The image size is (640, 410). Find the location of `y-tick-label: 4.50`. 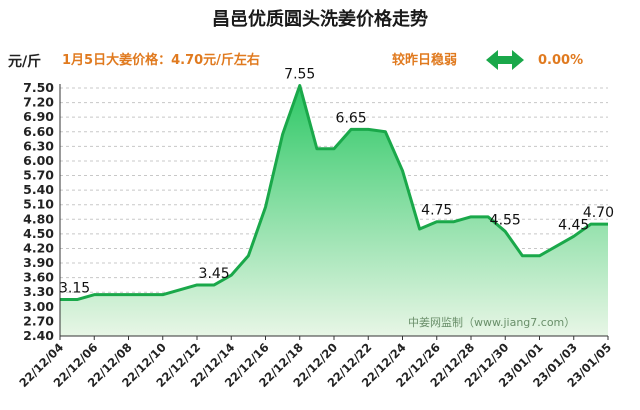

y-tick-label: 4.50 is located at coordinates (38, 233).